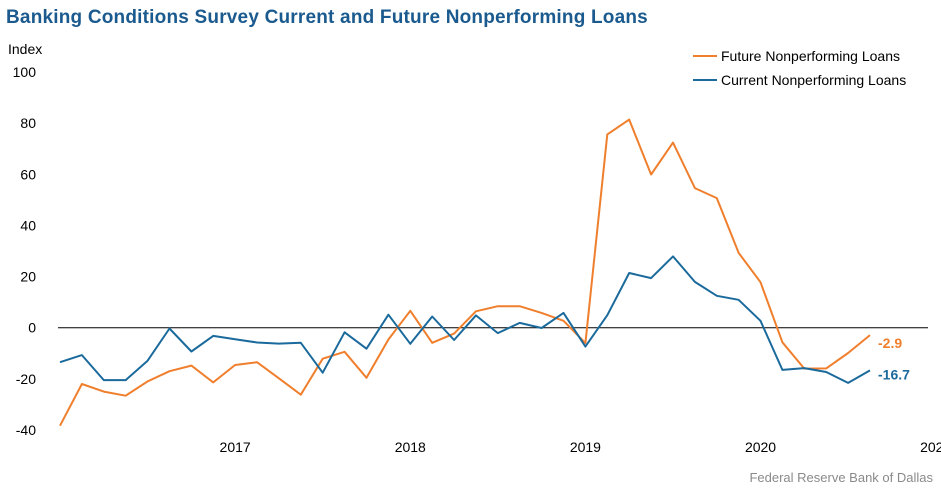  I want to click on x-tick-label: 2019, so click(585, 447).